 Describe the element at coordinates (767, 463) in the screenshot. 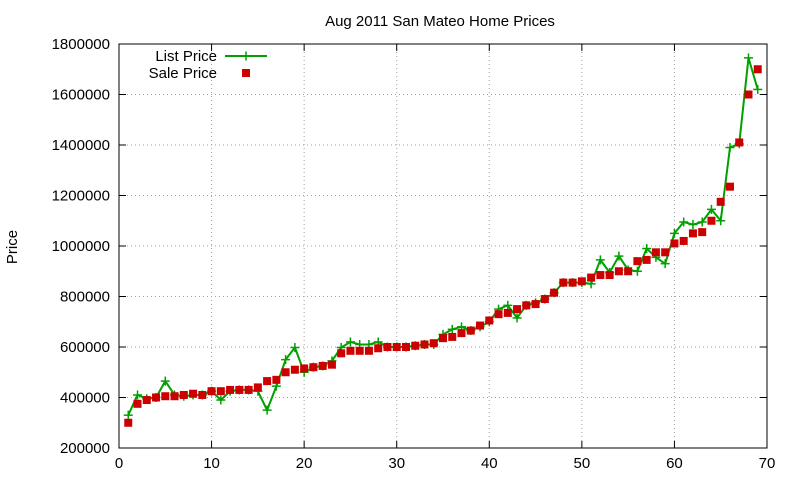

I see `x-tick-label: 70` at that location.